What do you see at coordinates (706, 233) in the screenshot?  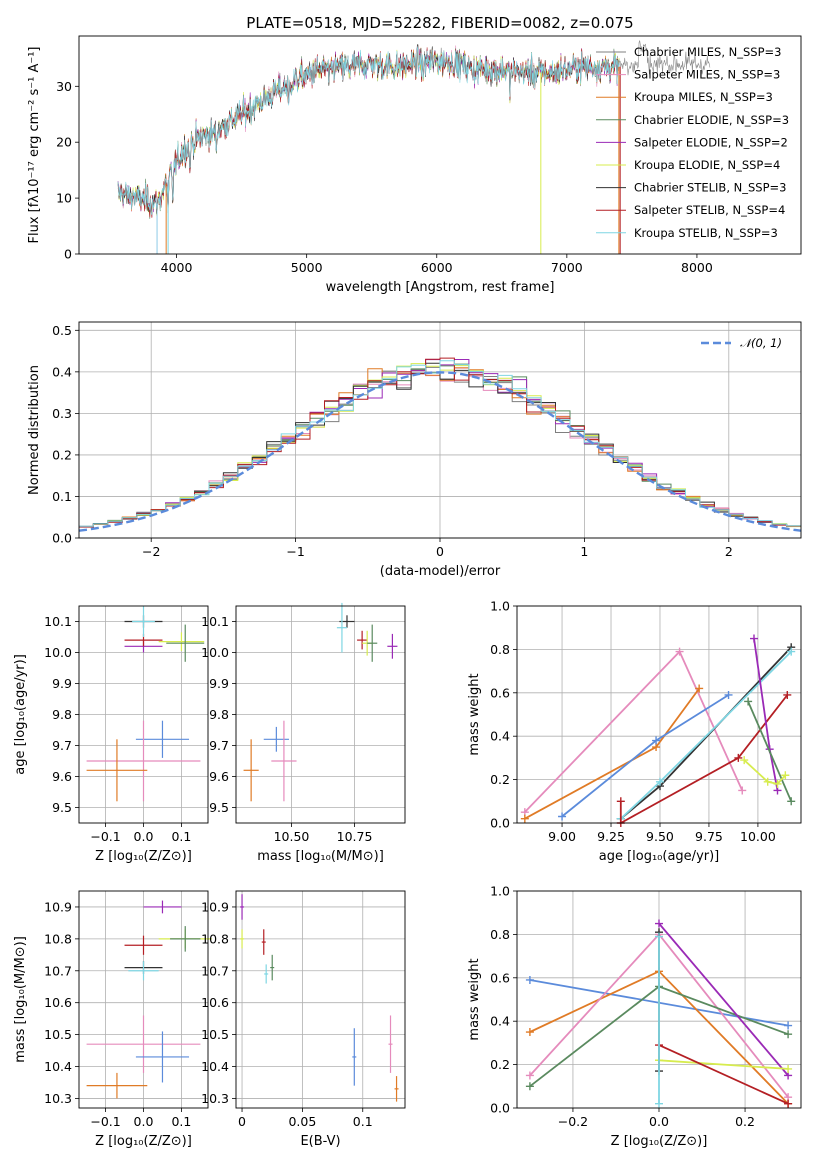 I see `legend-label: Kroupa STELIB, N_SSP=3` at bounding box center [706, 233].